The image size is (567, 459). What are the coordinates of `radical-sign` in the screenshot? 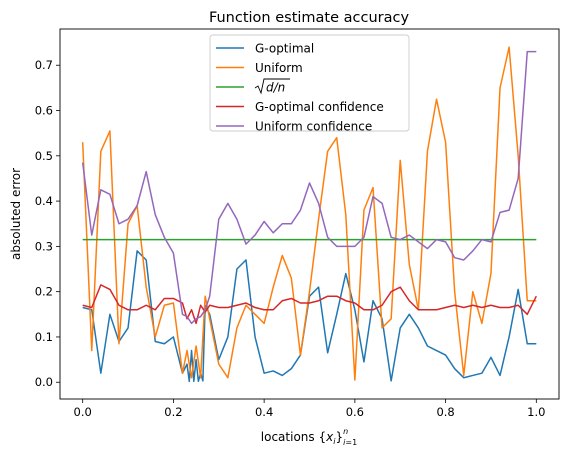 It's located at (272, 86).